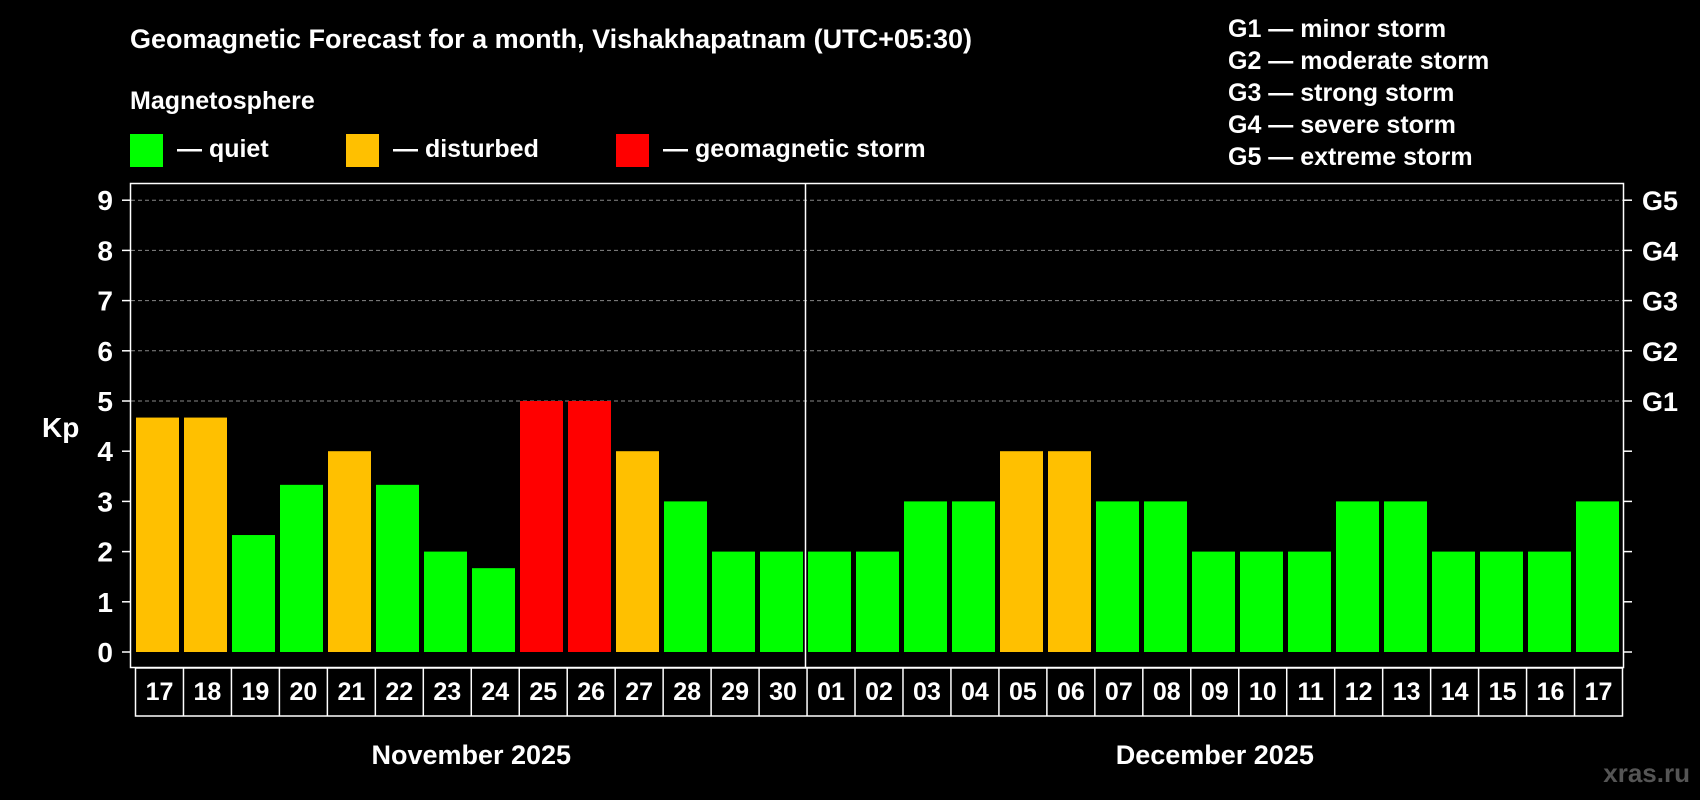 Image resolution: width=1700 pixels, height=800 pixels. Describe the element at coordinates (1342, 125) in the screenshot. I see `storm-legend-item: G4 — severe storm` at that location.